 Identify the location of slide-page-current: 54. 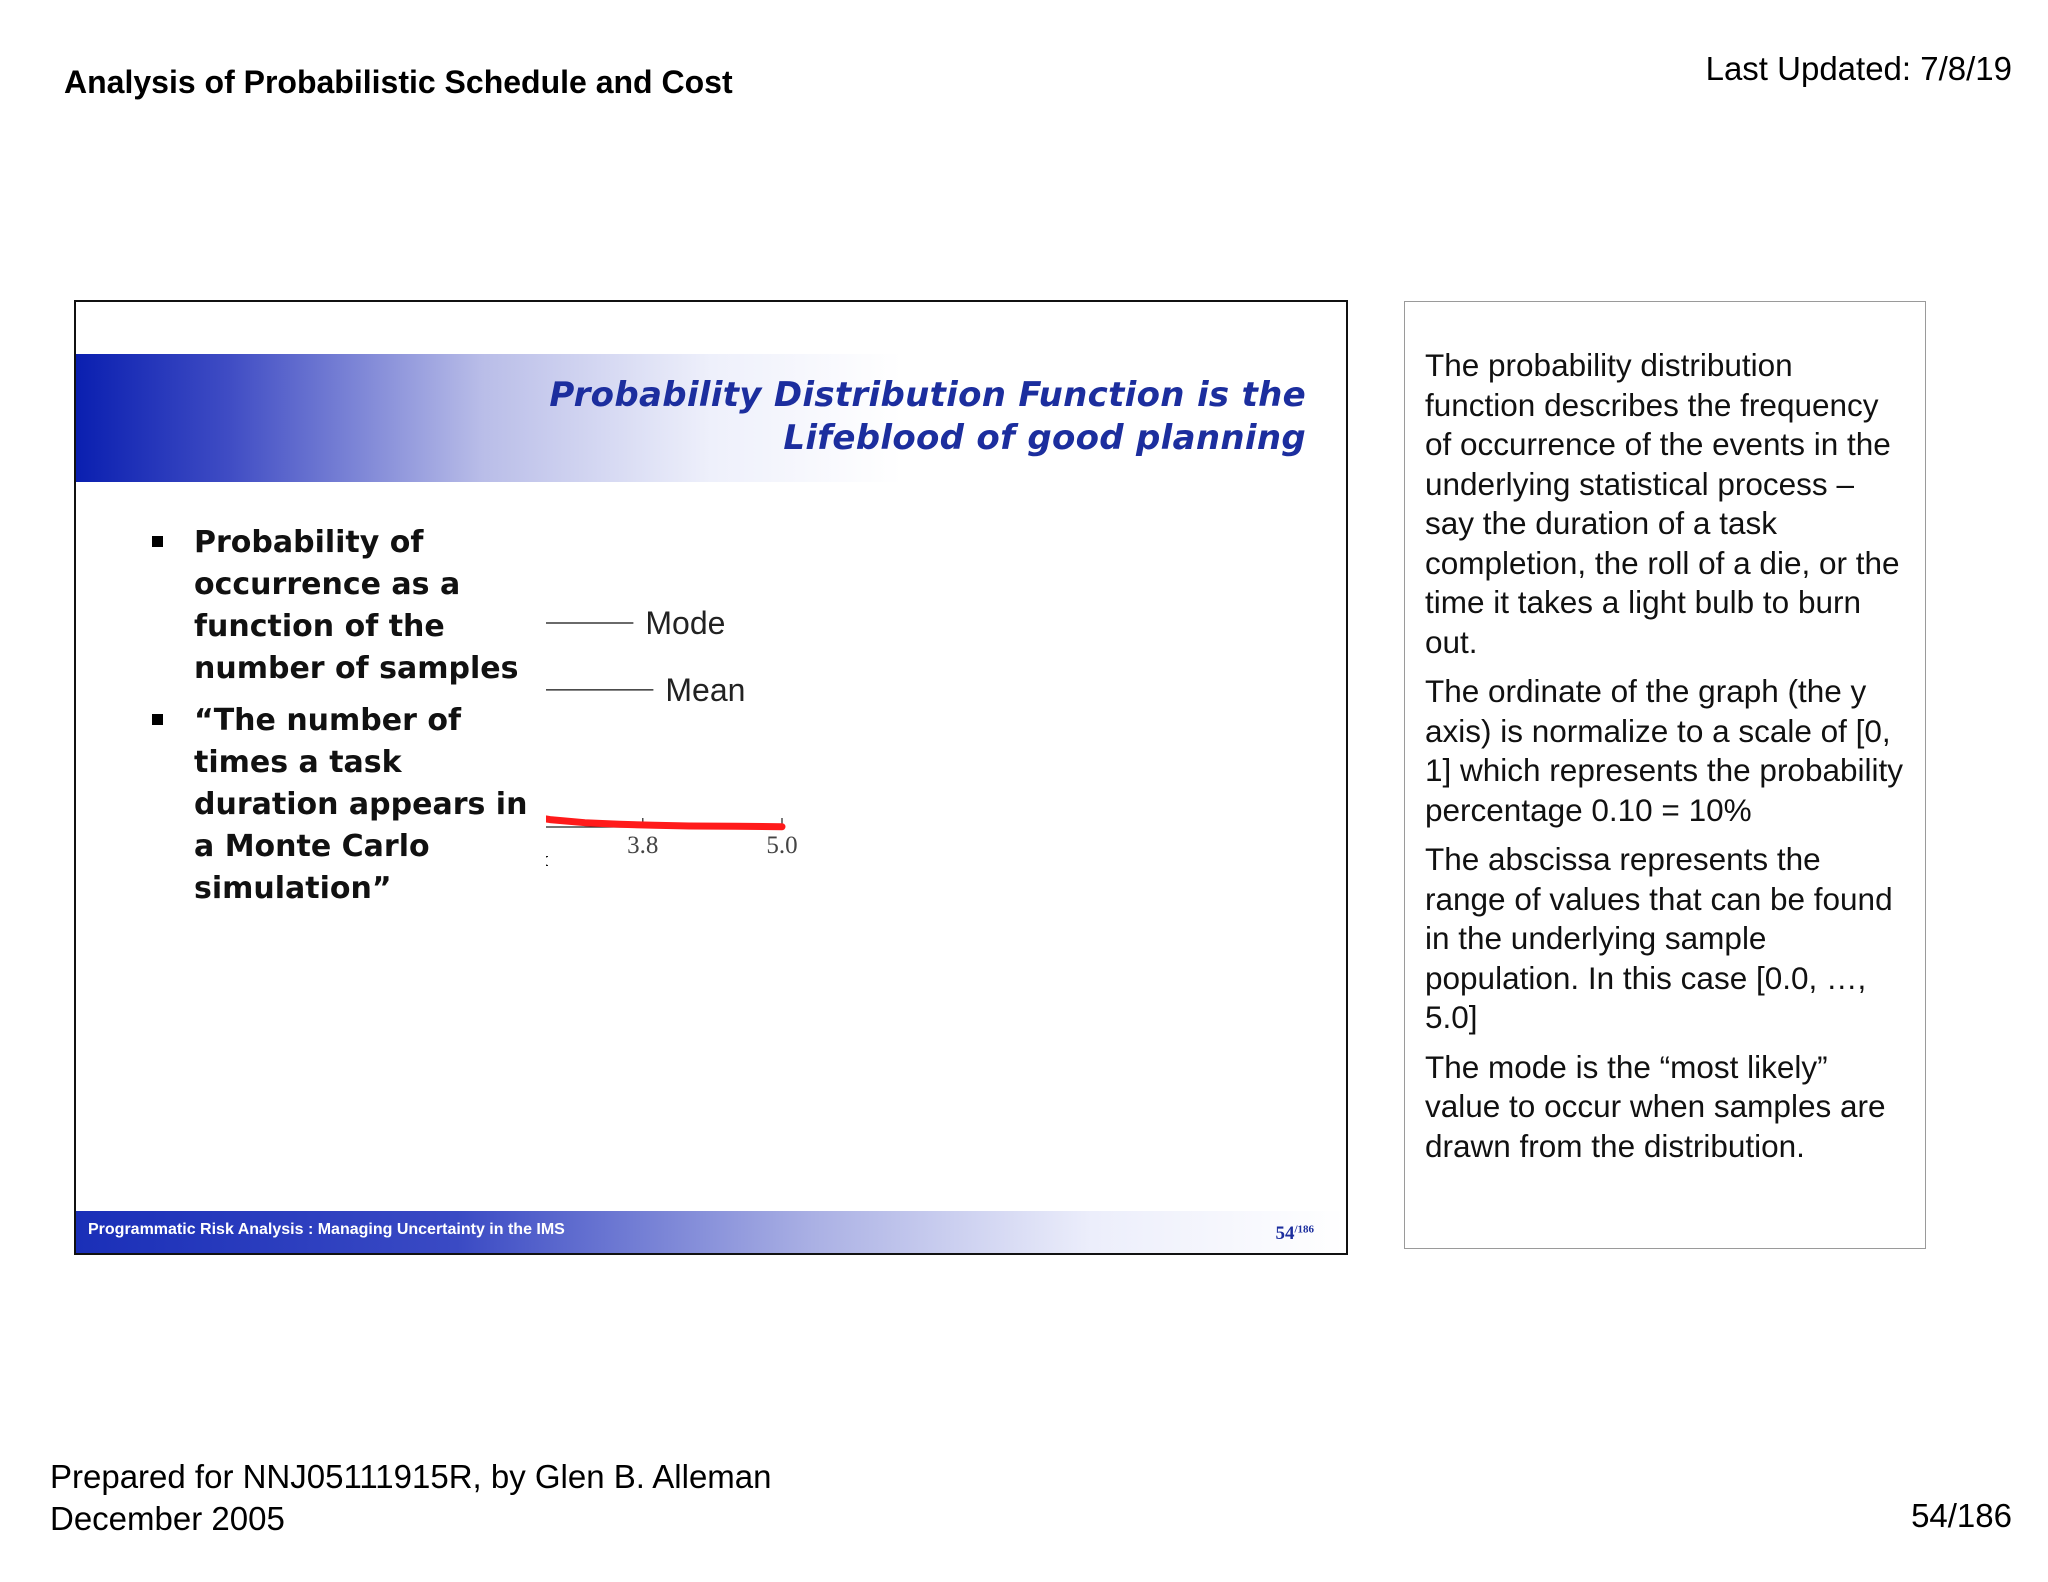
(1285, 1233).